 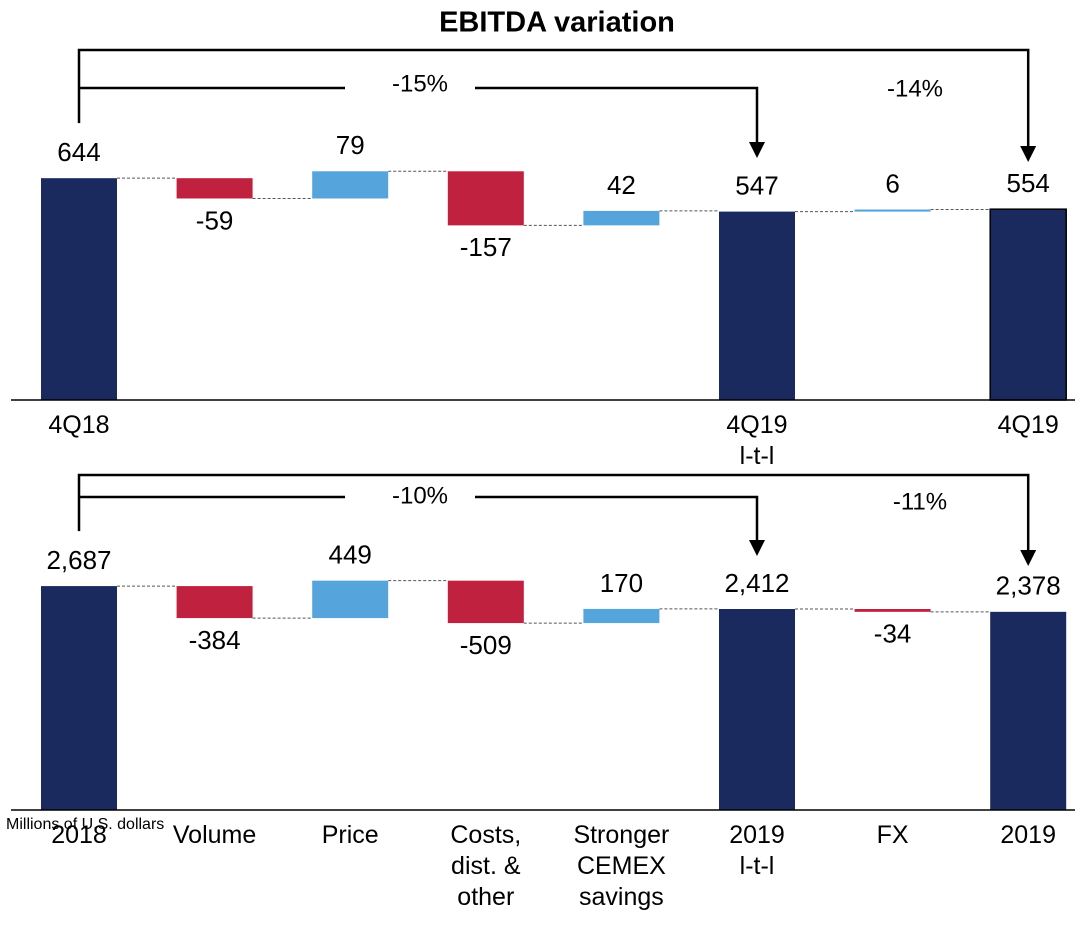 I want to click on value-label: 449, so click(x=350, y=555).